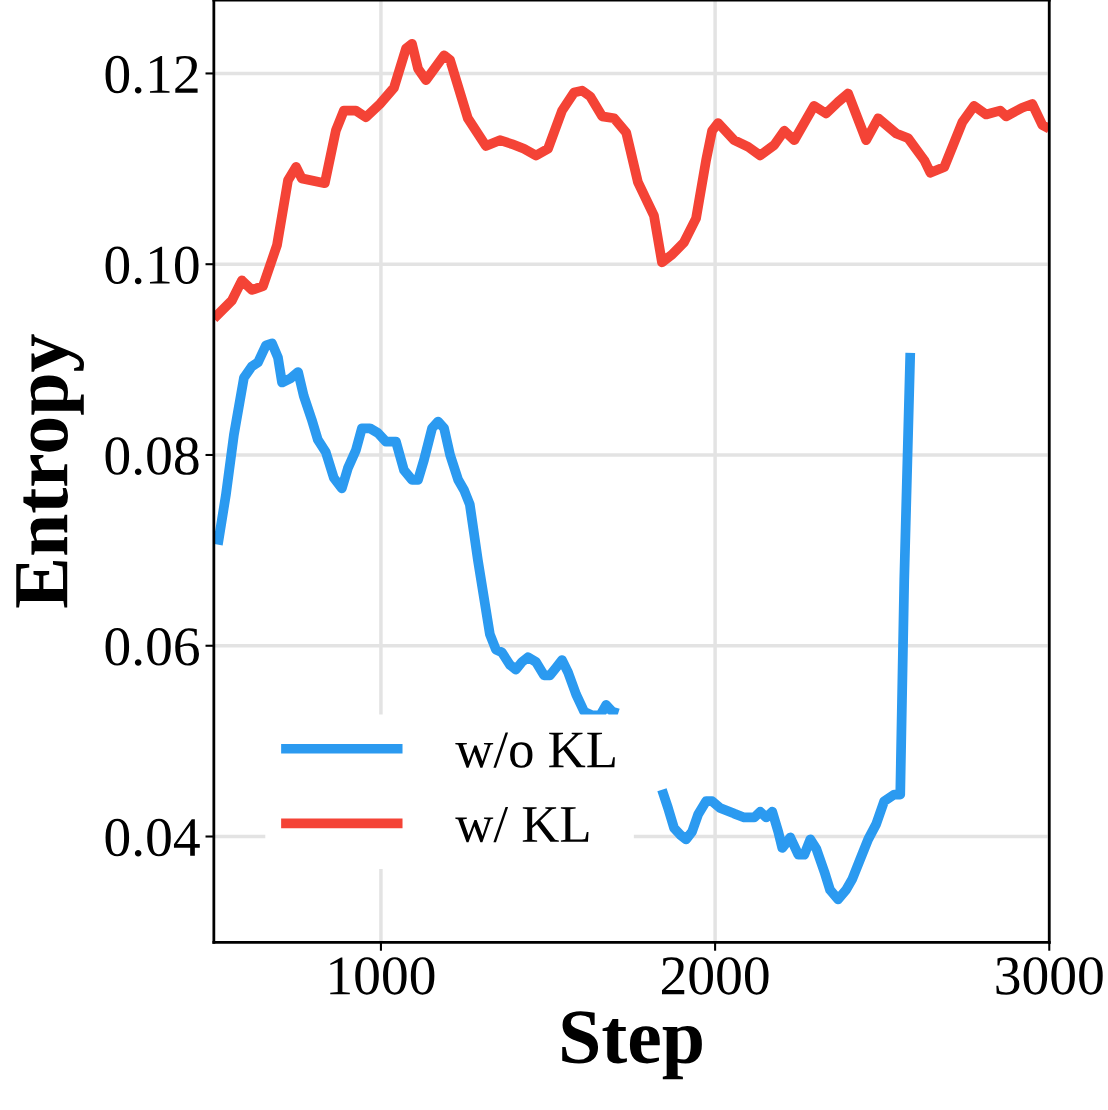 The image size is (1108, 1110). I want to click on y-tick-label: 0.12, so click(151, 74).